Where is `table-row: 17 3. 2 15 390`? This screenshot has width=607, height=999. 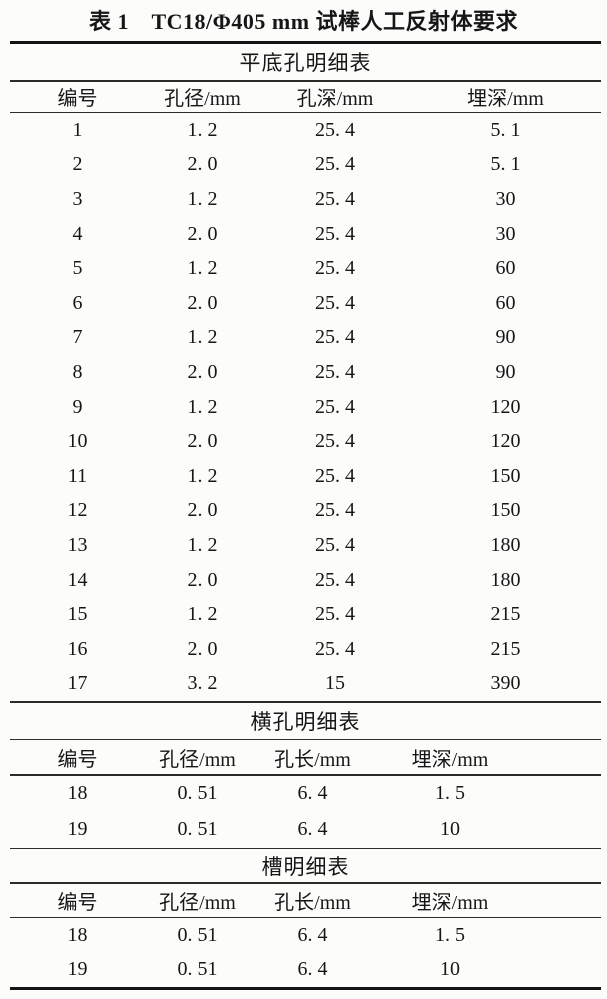 table-row: 17 3. 2 15 390 is located at coordinates (305, 684).